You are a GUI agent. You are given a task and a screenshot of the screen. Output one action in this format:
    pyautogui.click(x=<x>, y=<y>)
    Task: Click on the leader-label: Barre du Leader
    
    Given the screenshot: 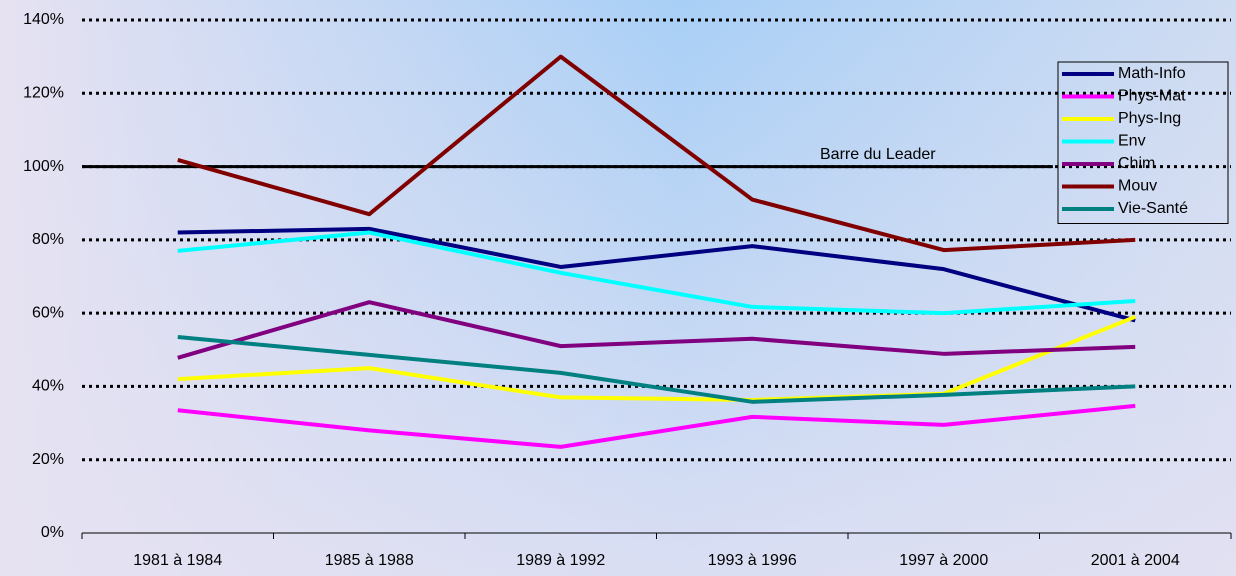 What is the action you would take?
    pyautogui.click(x=878, y=154)
    